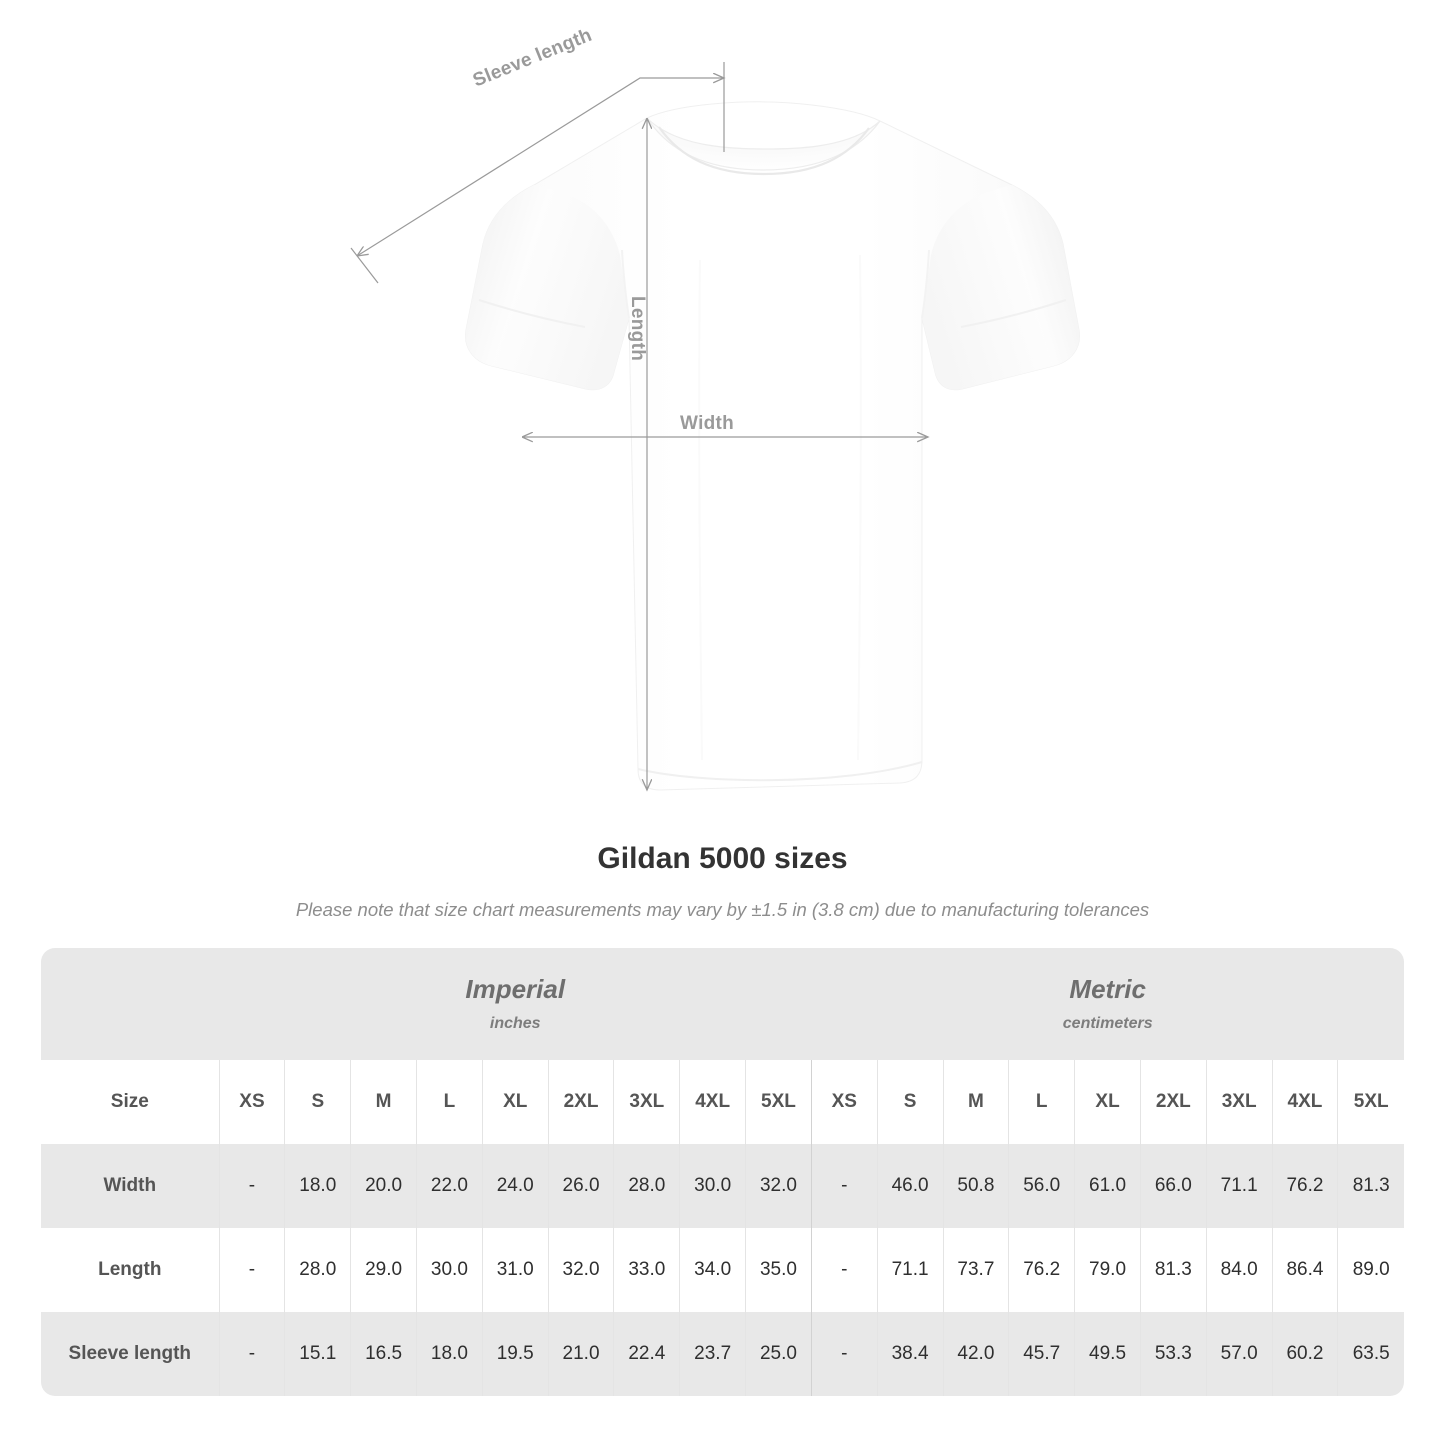 The image size is (1445, 1445). Describe the element at coordinates (1239, 1102) in the screenshot. I see `size-header-metric-6: 3XL` at that location.